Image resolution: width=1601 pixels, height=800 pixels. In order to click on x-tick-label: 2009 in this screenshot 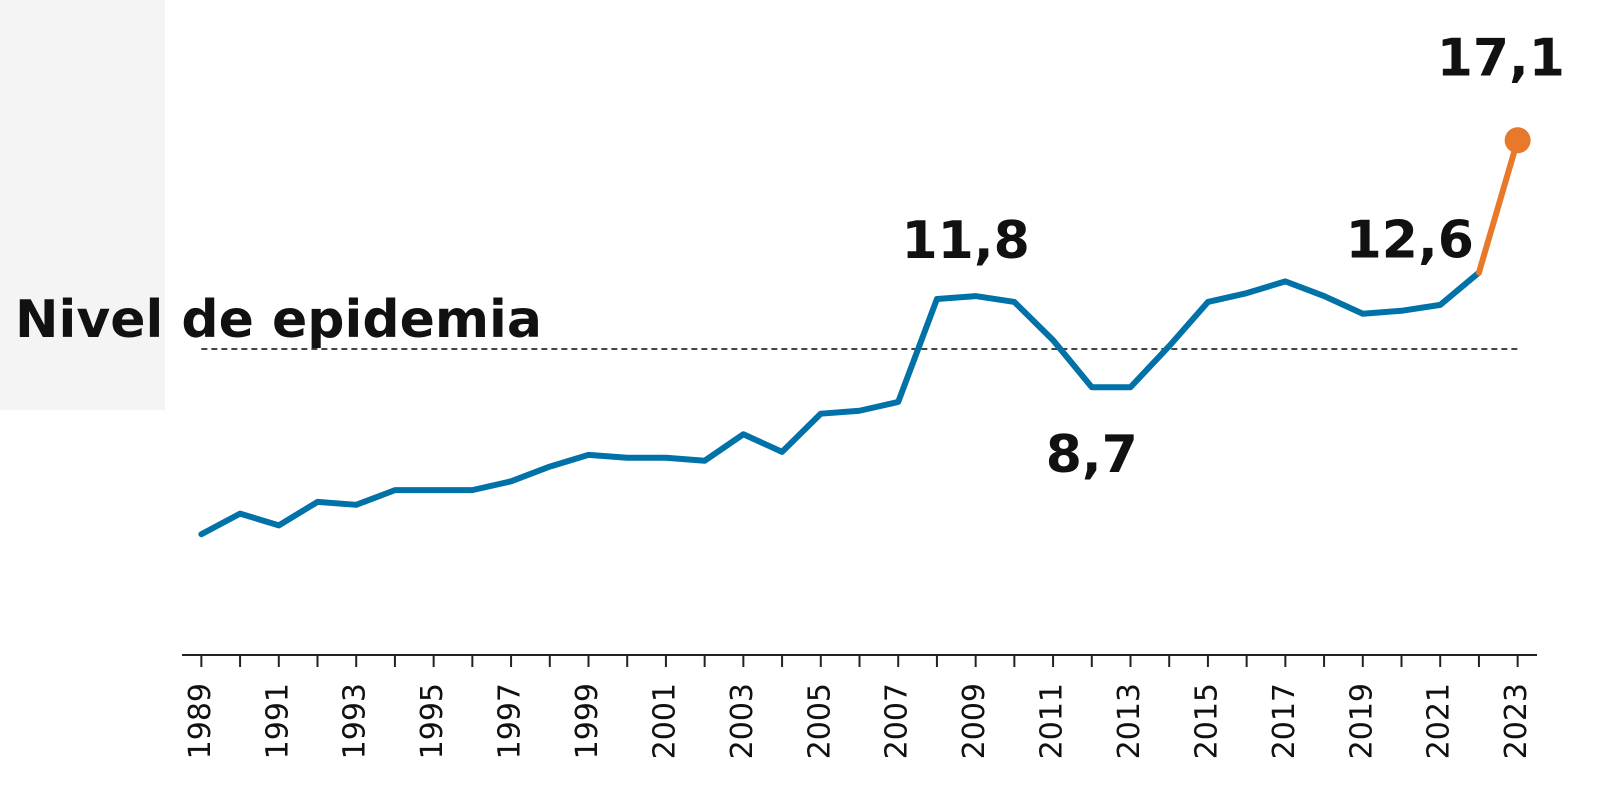, I will do `click(974, 721)`.